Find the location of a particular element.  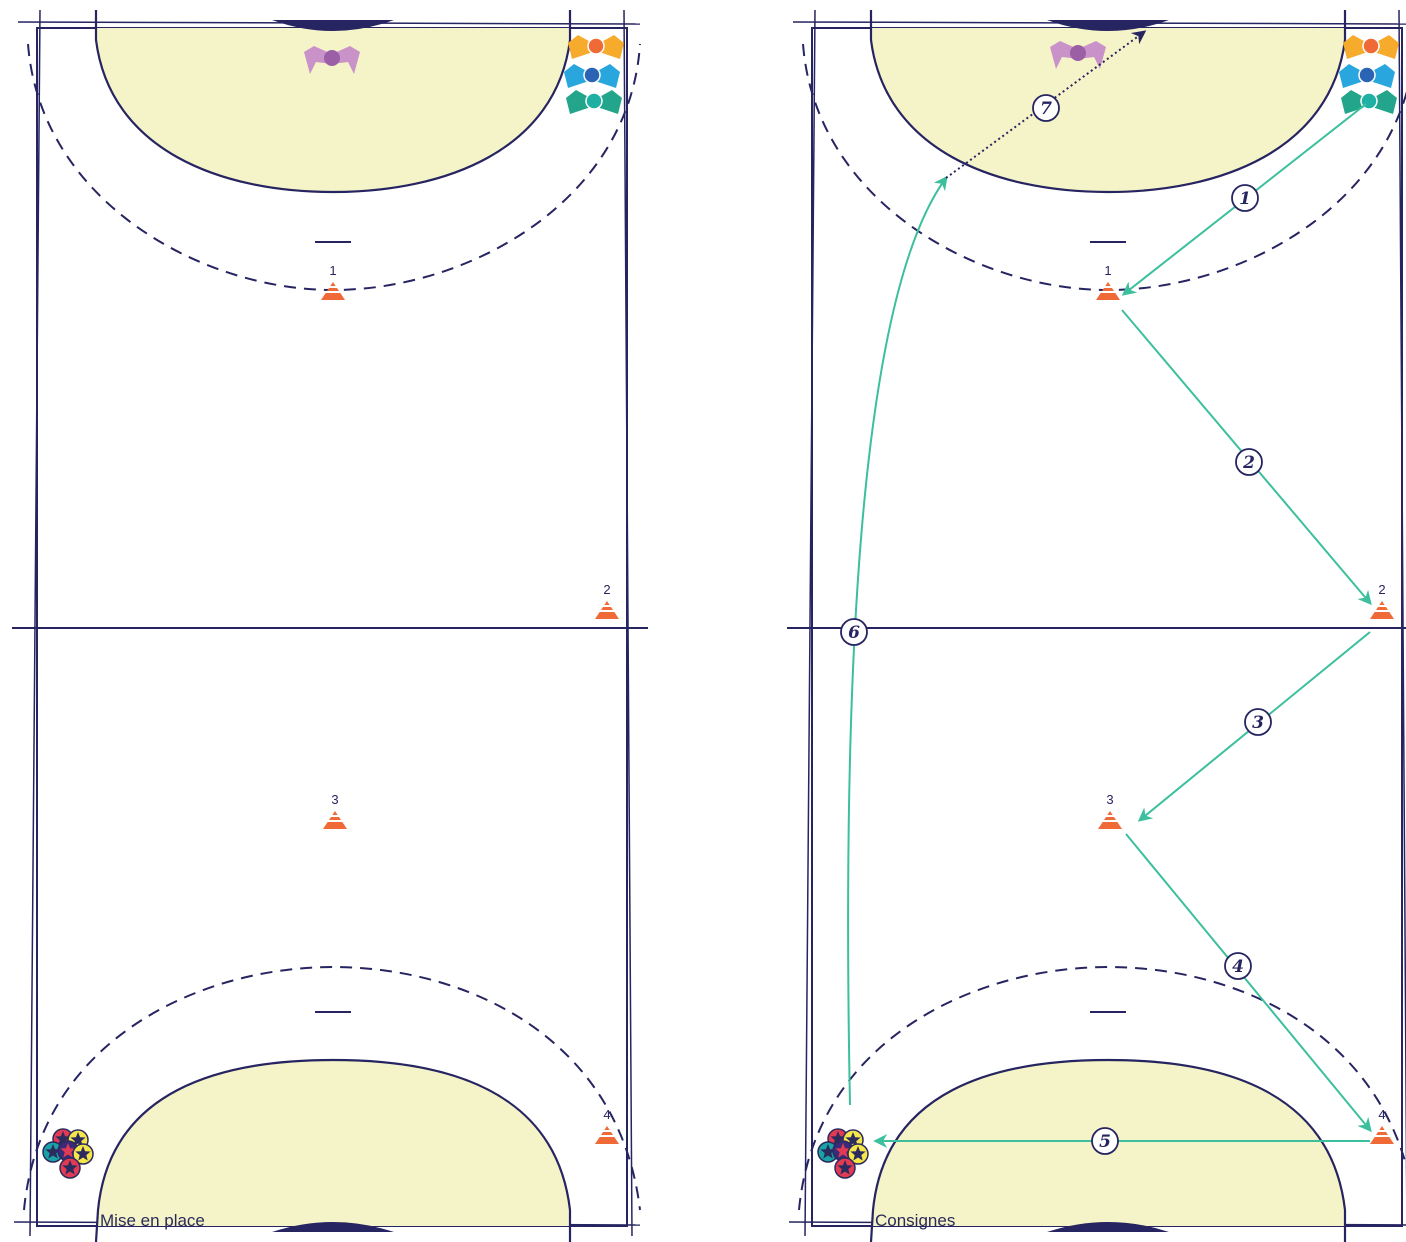

step-number: 6 is located at coordinates (854, 633).